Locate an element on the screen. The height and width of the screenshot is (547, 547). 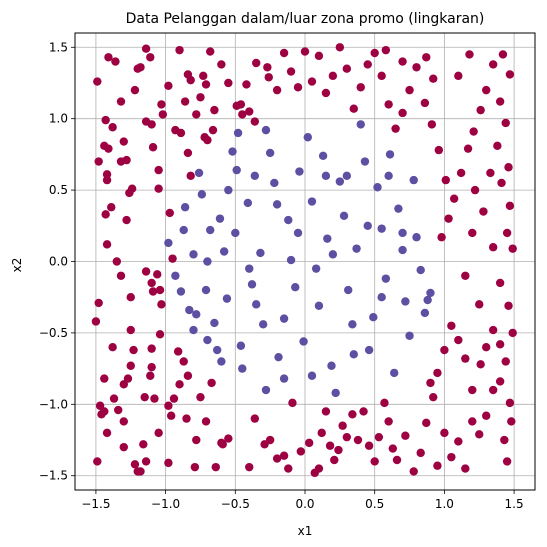
y-tick-label: −0.5 is located at coordinates (53, 333).